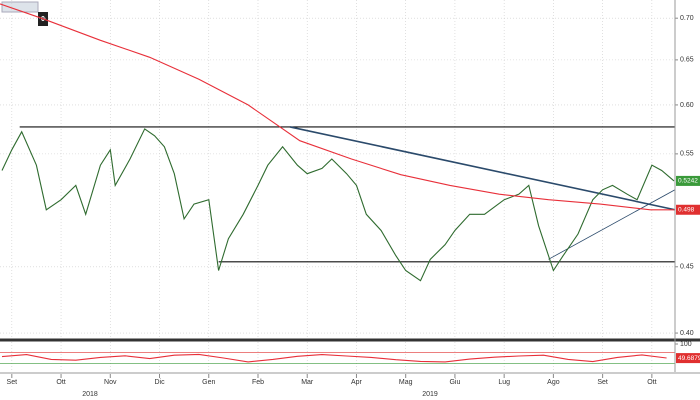 The image size is (700, 400). I want to click on price-tag: 0.498, so click(686, 209).